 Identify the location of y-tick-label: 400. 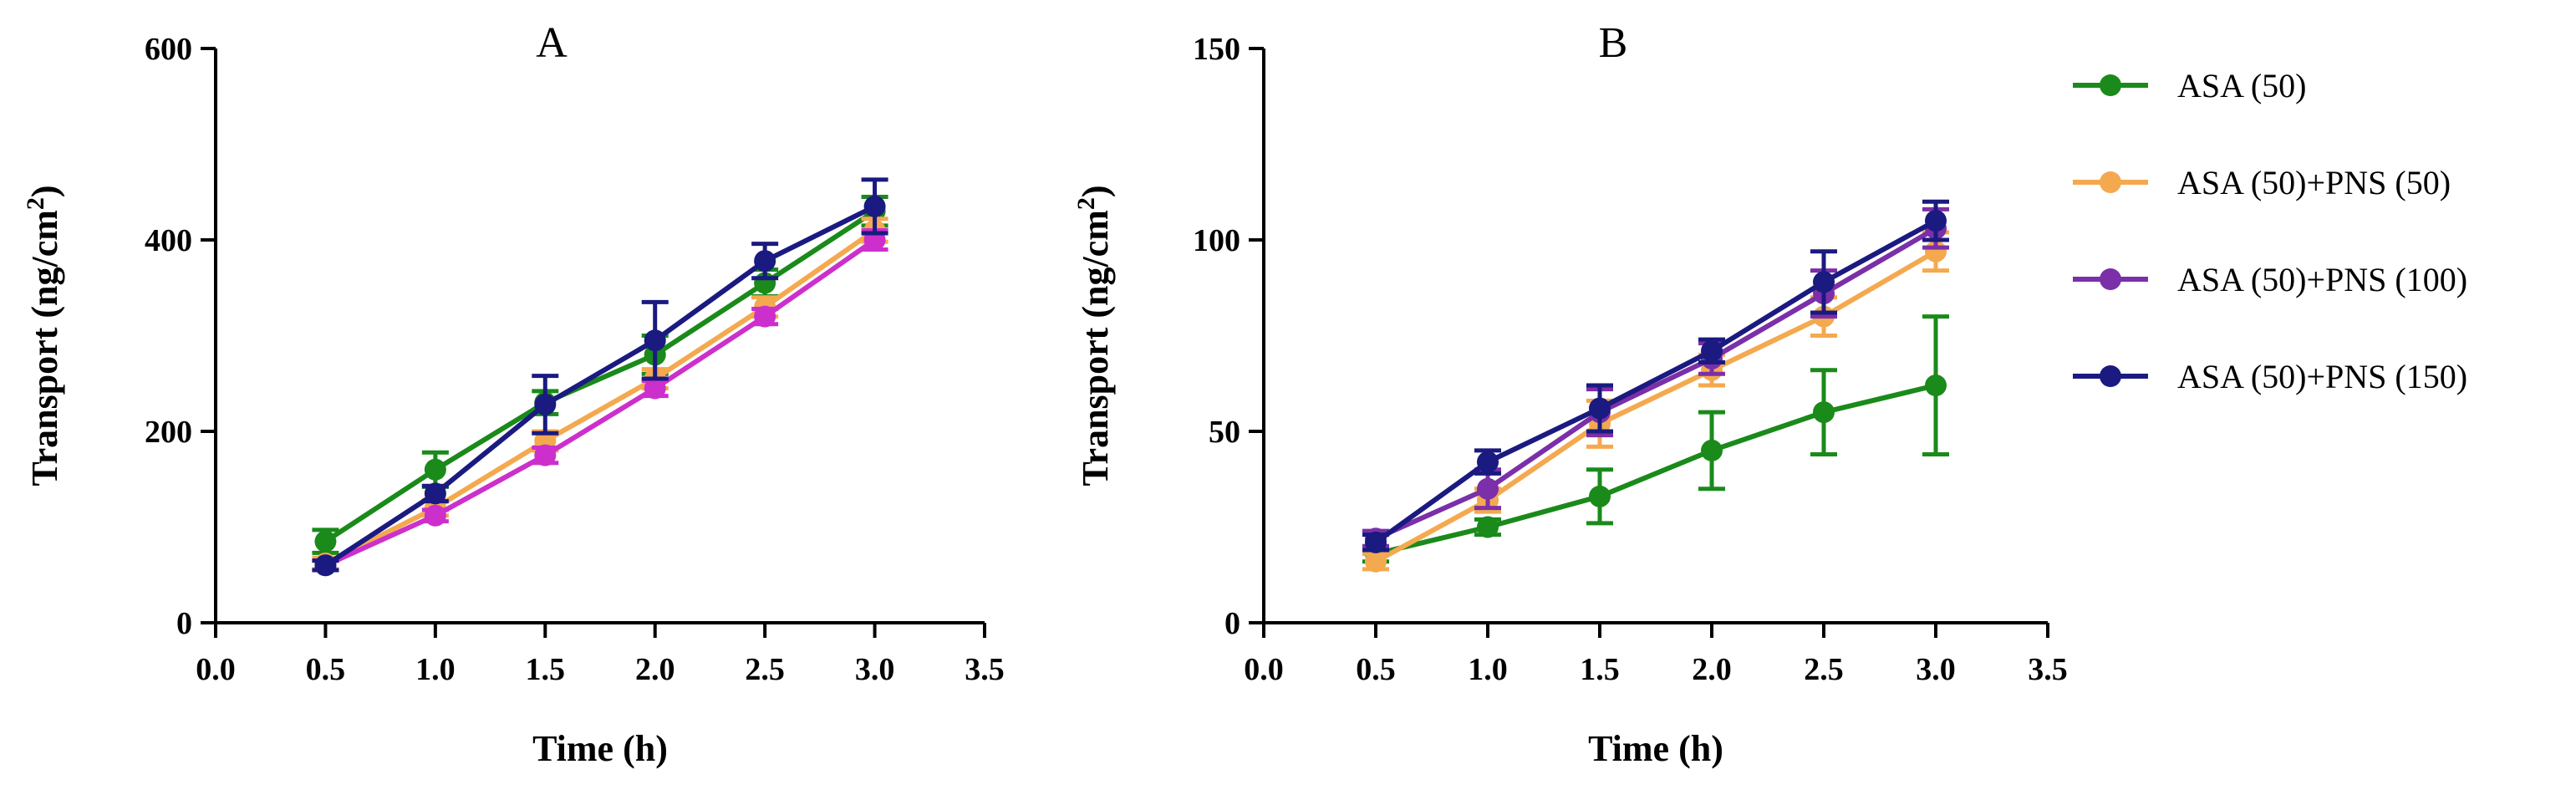
(168, 240).